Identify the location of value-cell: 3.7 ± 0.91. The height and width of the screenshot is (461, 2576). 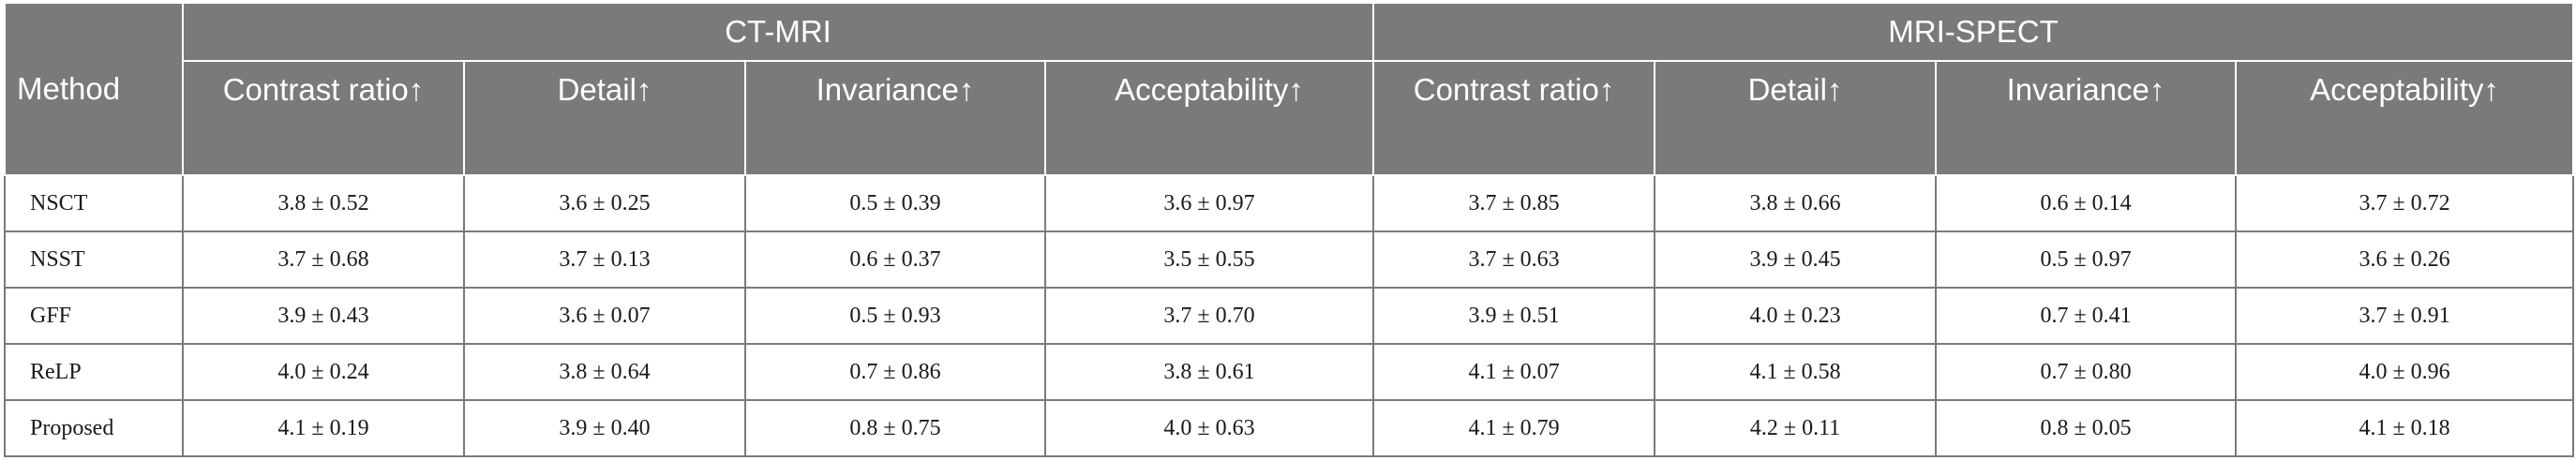
(2405, 316).